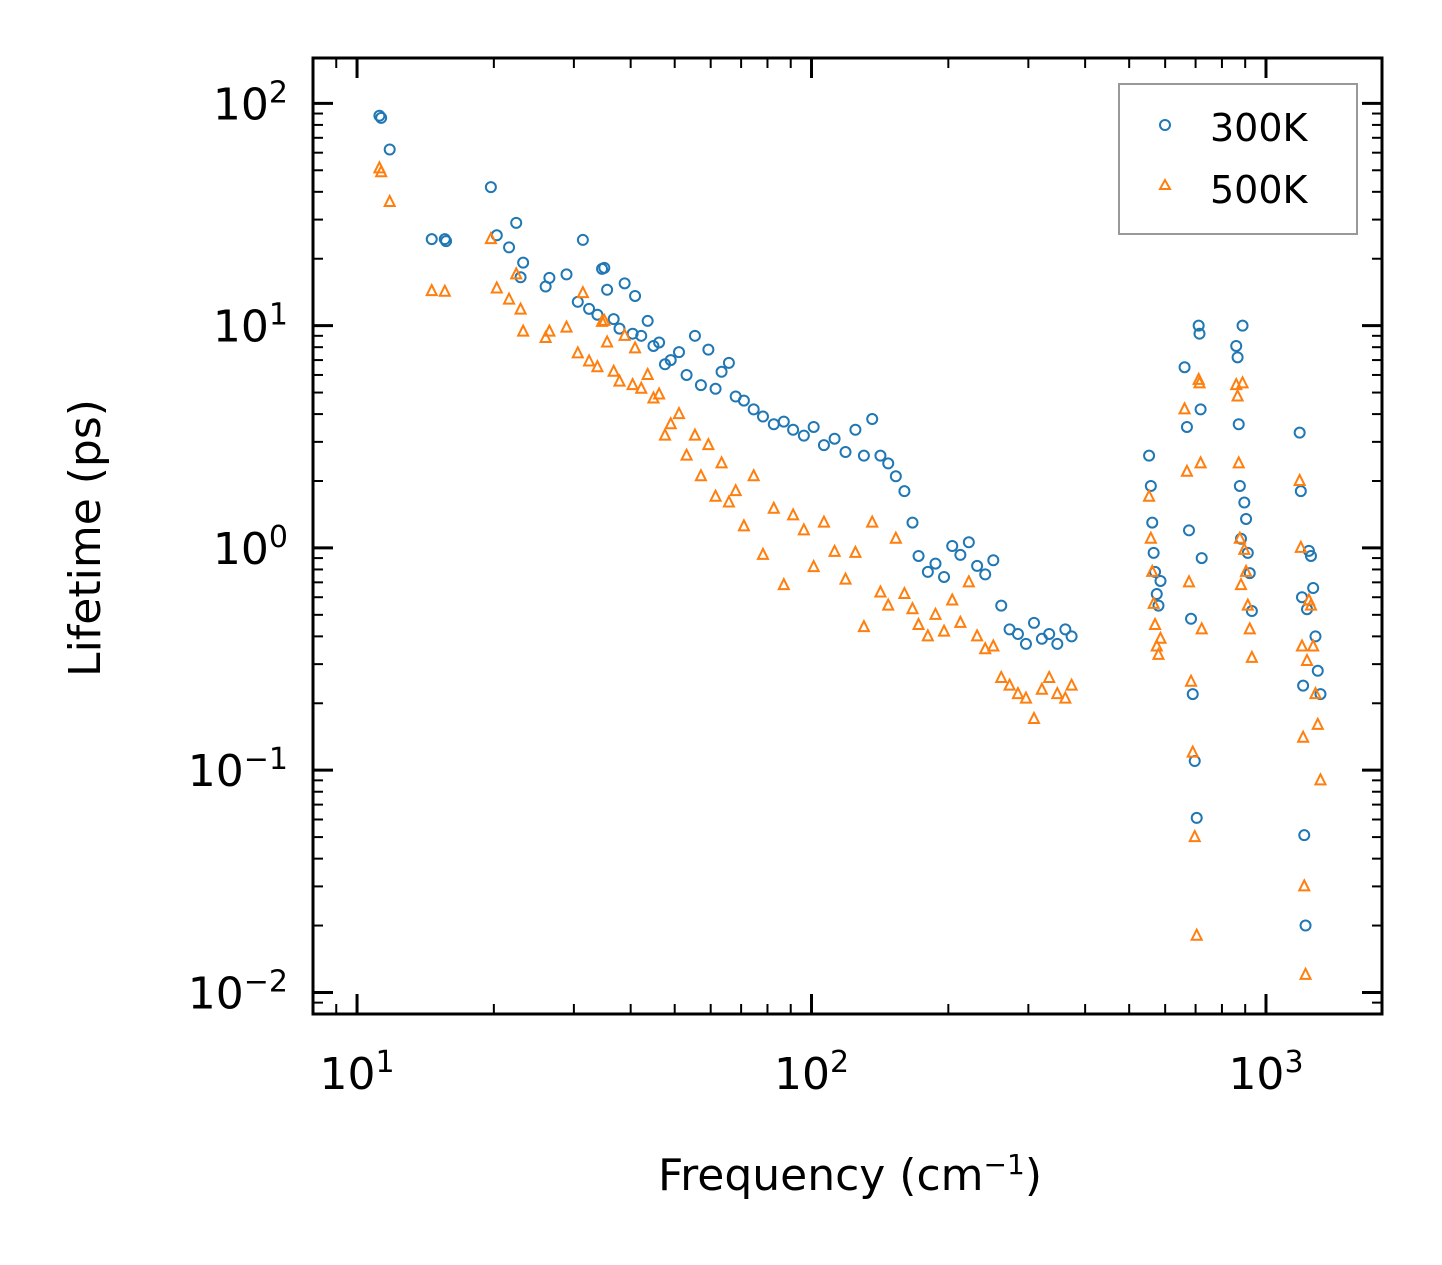 The width and height of the screenshot is (1442, 1265). I want to click on x-axis-title-close: ), so click(1033, 1175).